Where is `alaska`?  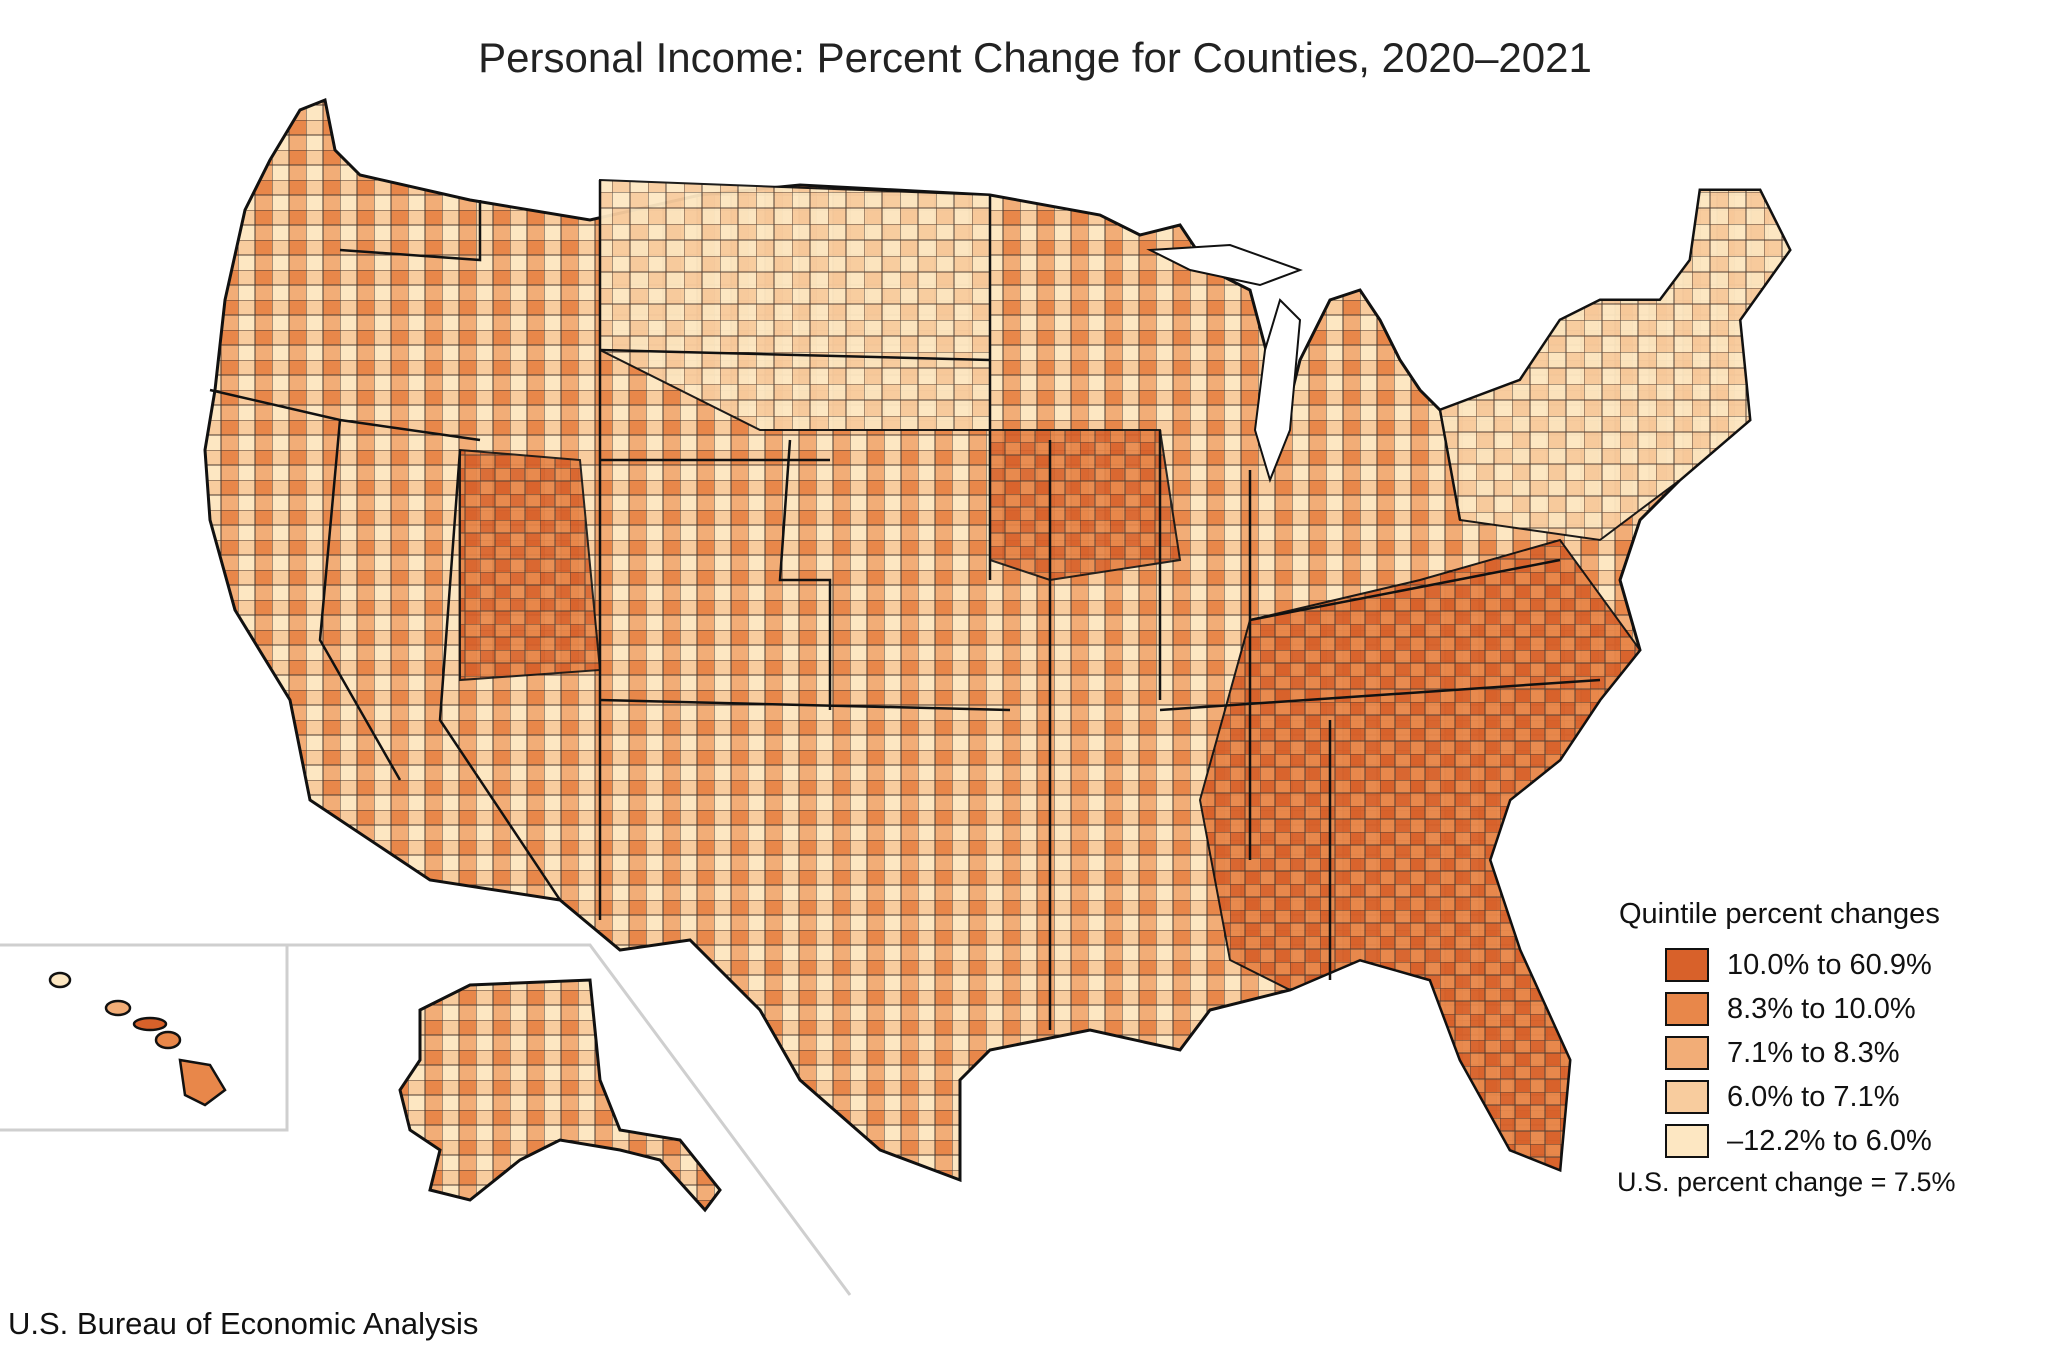 alaska is located at coordinates (560, 1095).